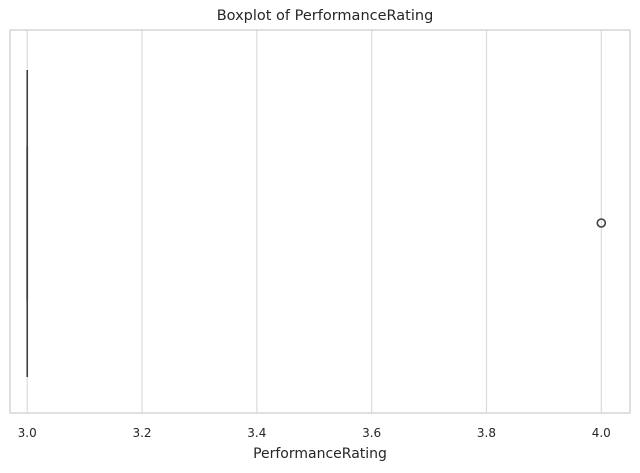  I want to click on x-tick-label: 4.0, so click(601, 433).